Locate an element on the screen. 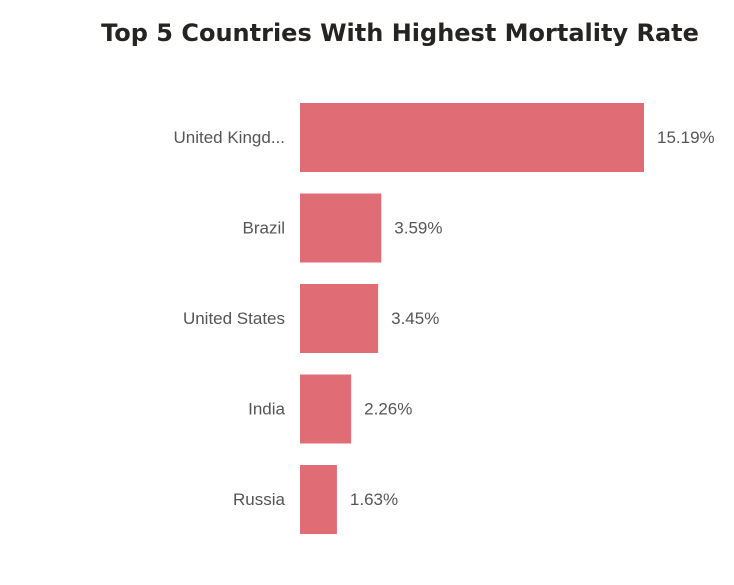 The height and width of the screenshot is (585, 734). bar-india is located at coordinates (326, 409).